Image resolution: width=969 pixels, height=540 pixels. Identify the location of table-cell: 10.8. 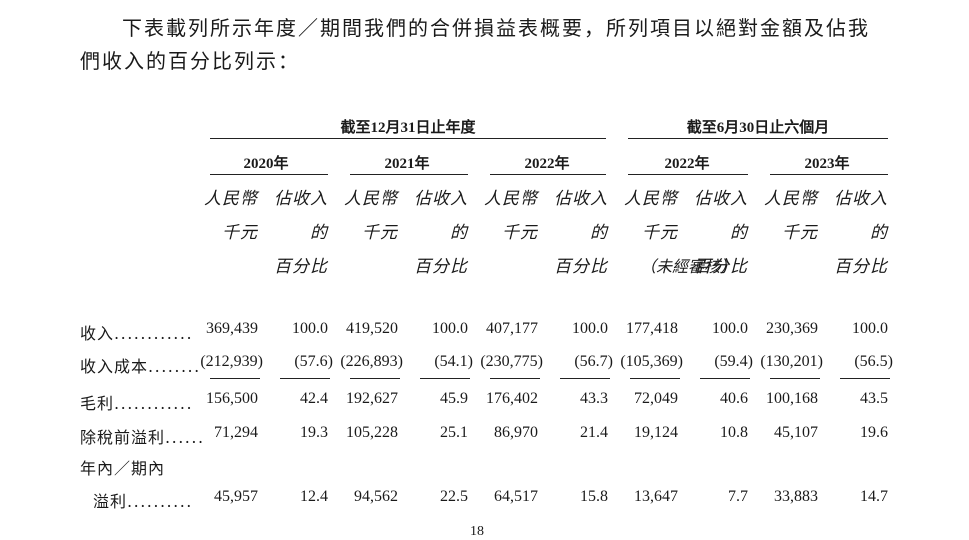
(734, 432).